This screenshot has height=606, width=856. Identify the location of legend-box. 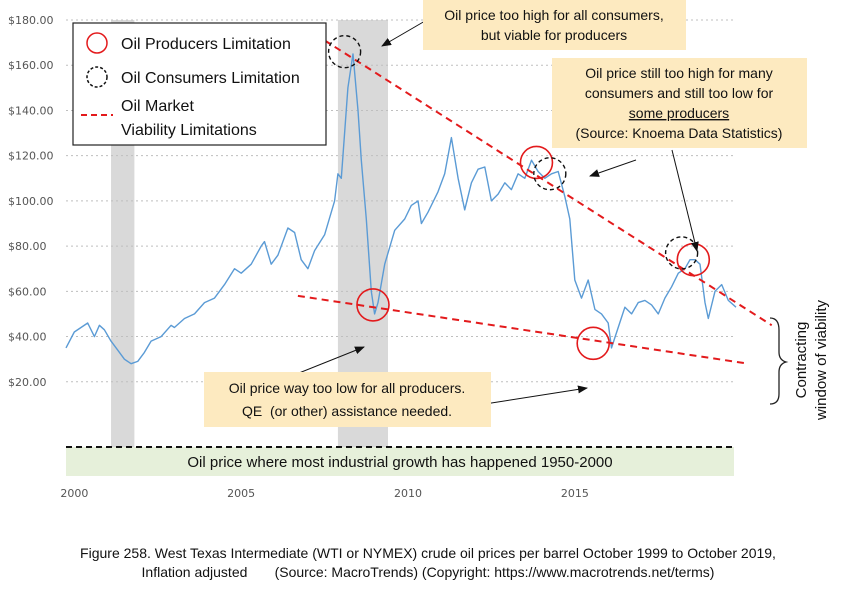
(199, 84).